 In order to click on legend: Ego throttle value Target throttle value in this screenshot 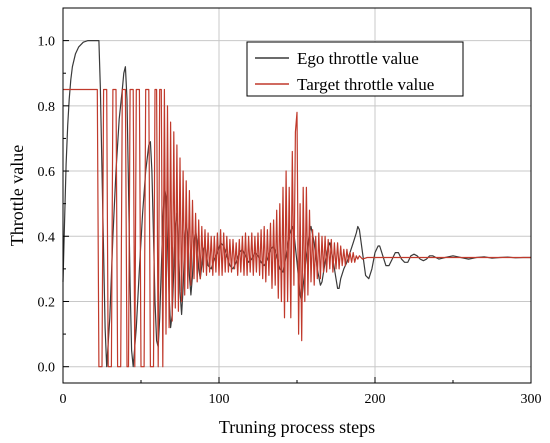, I will do `click(355, 69)`.